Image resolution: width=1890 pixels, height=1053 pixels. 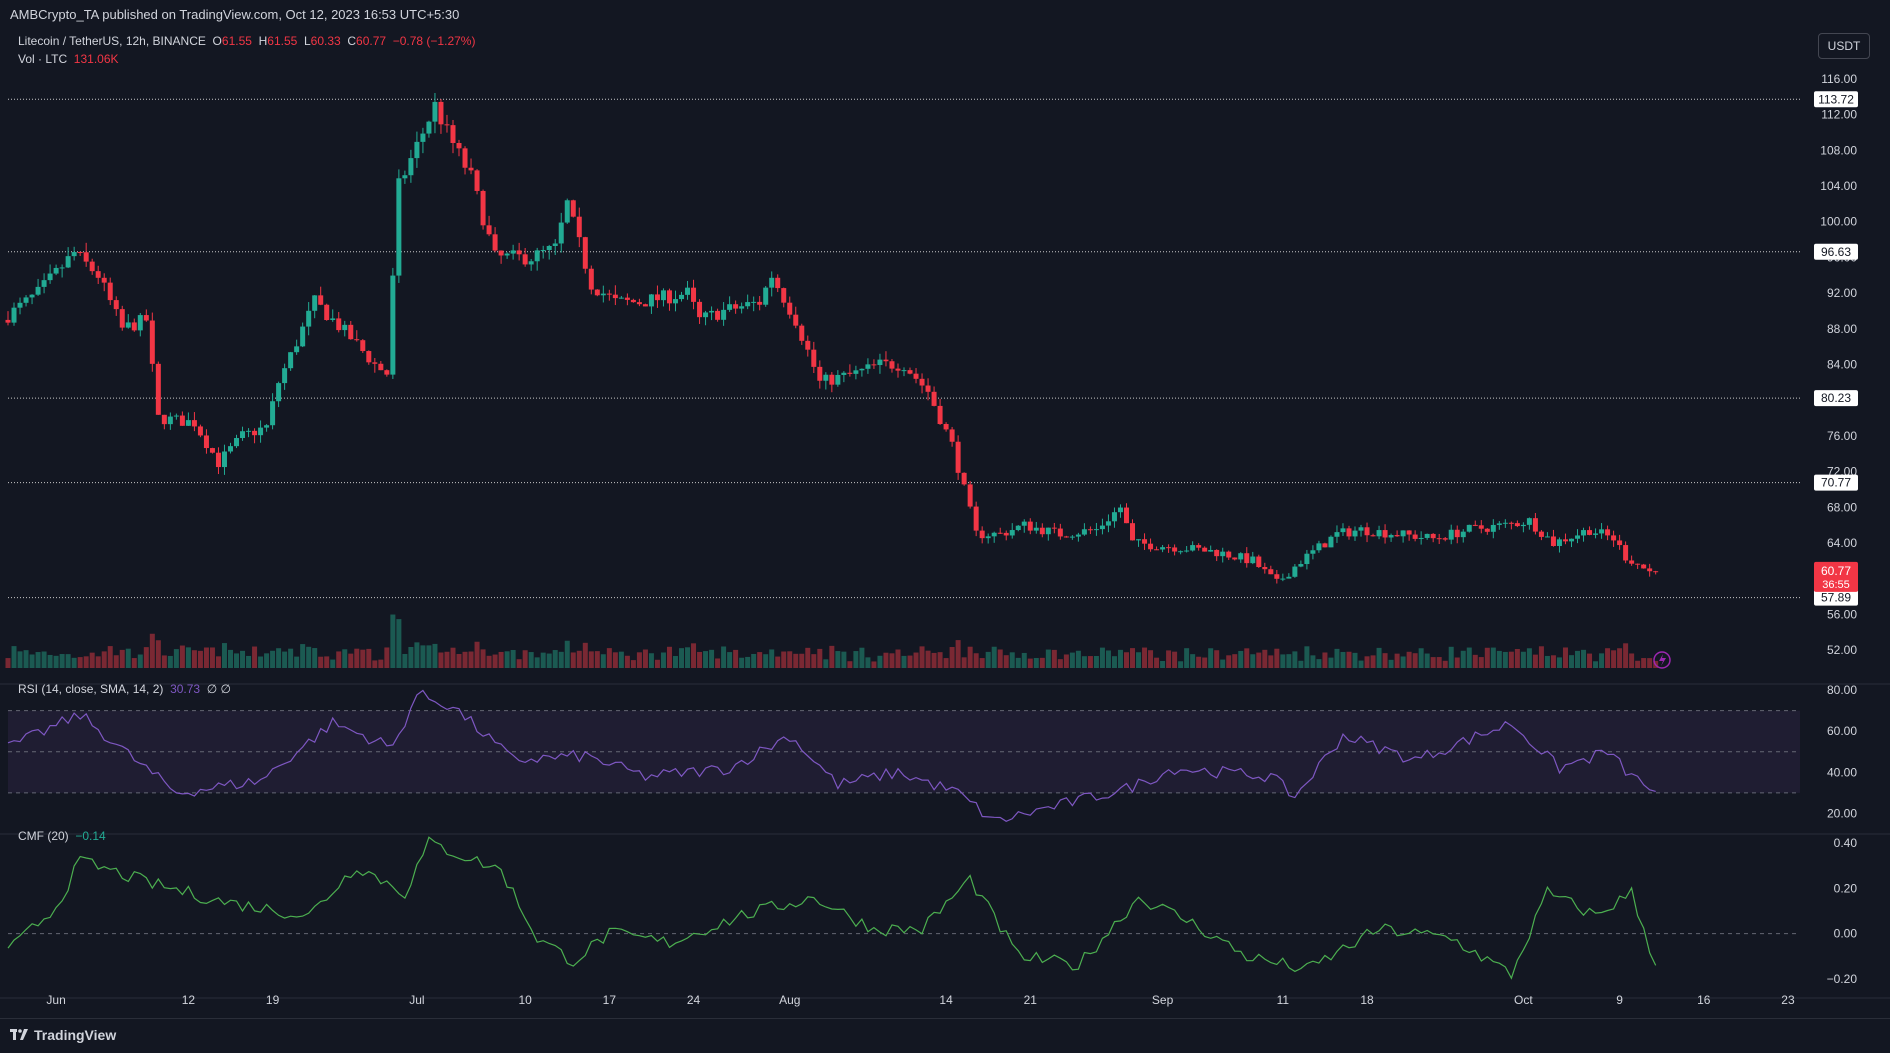 I want to click on rsi-value: 30.73, so click(x=185, y=689).